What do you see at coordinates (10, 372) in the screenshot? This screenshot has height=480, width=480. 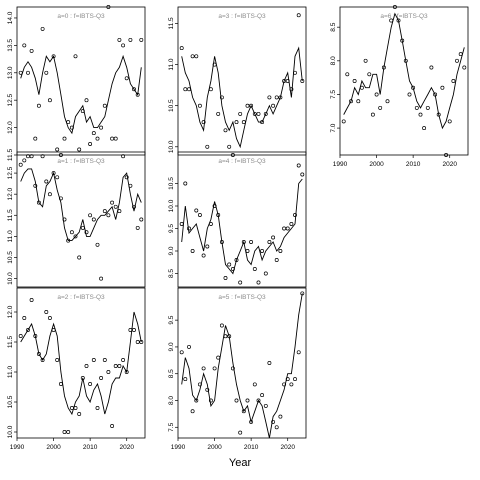 I see `y-tick-label: 11.0` at bounding box center [10, 372].